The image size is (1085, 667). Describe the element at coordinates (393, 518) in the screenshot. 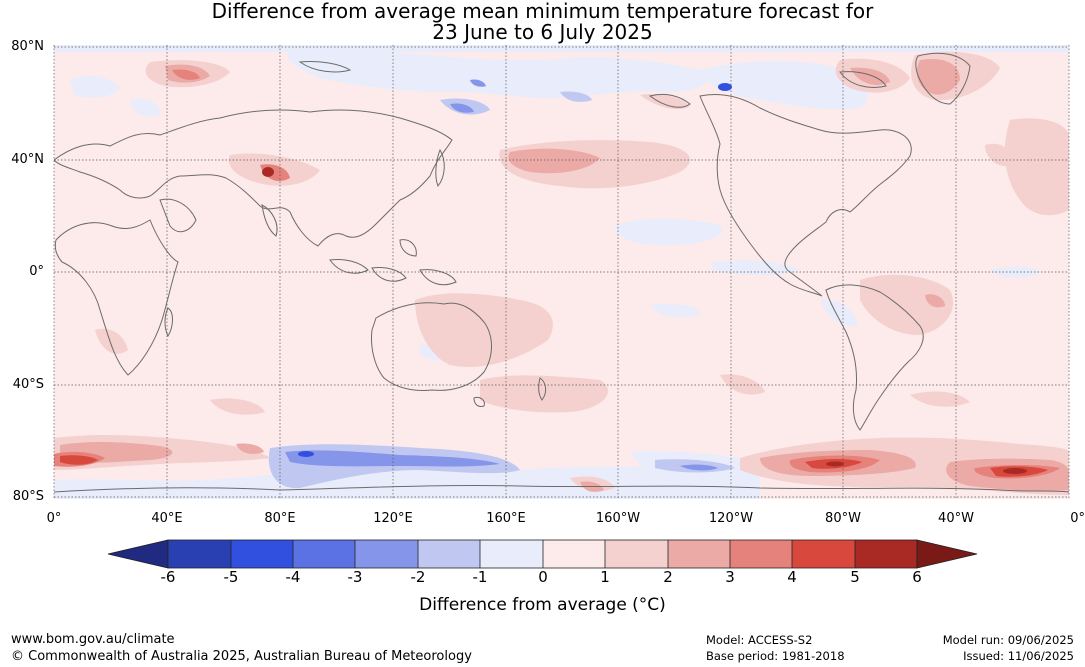

I see `lon-label-120e: 120°E` at that location.